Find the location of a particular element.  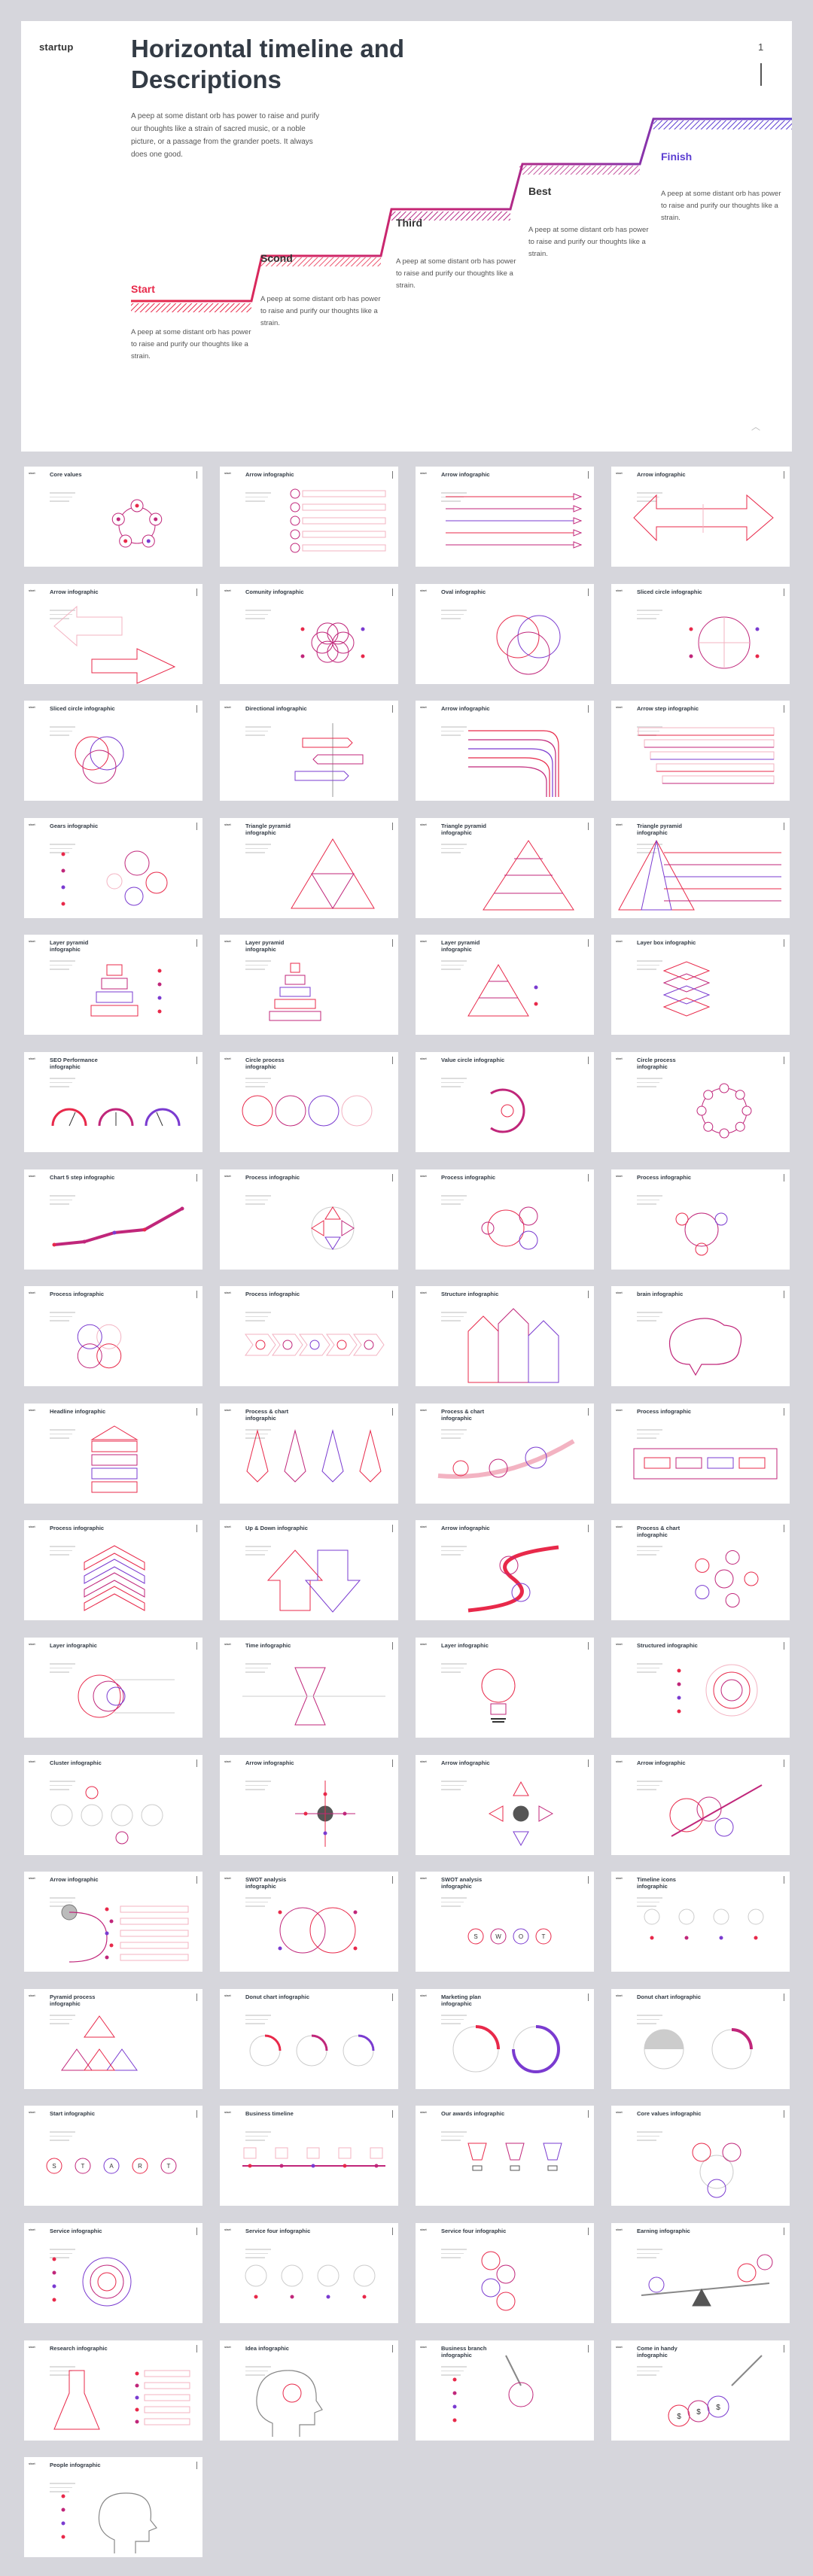

slide-thumbnail: start Business branch infographic is located at coordinates (505, 2390).